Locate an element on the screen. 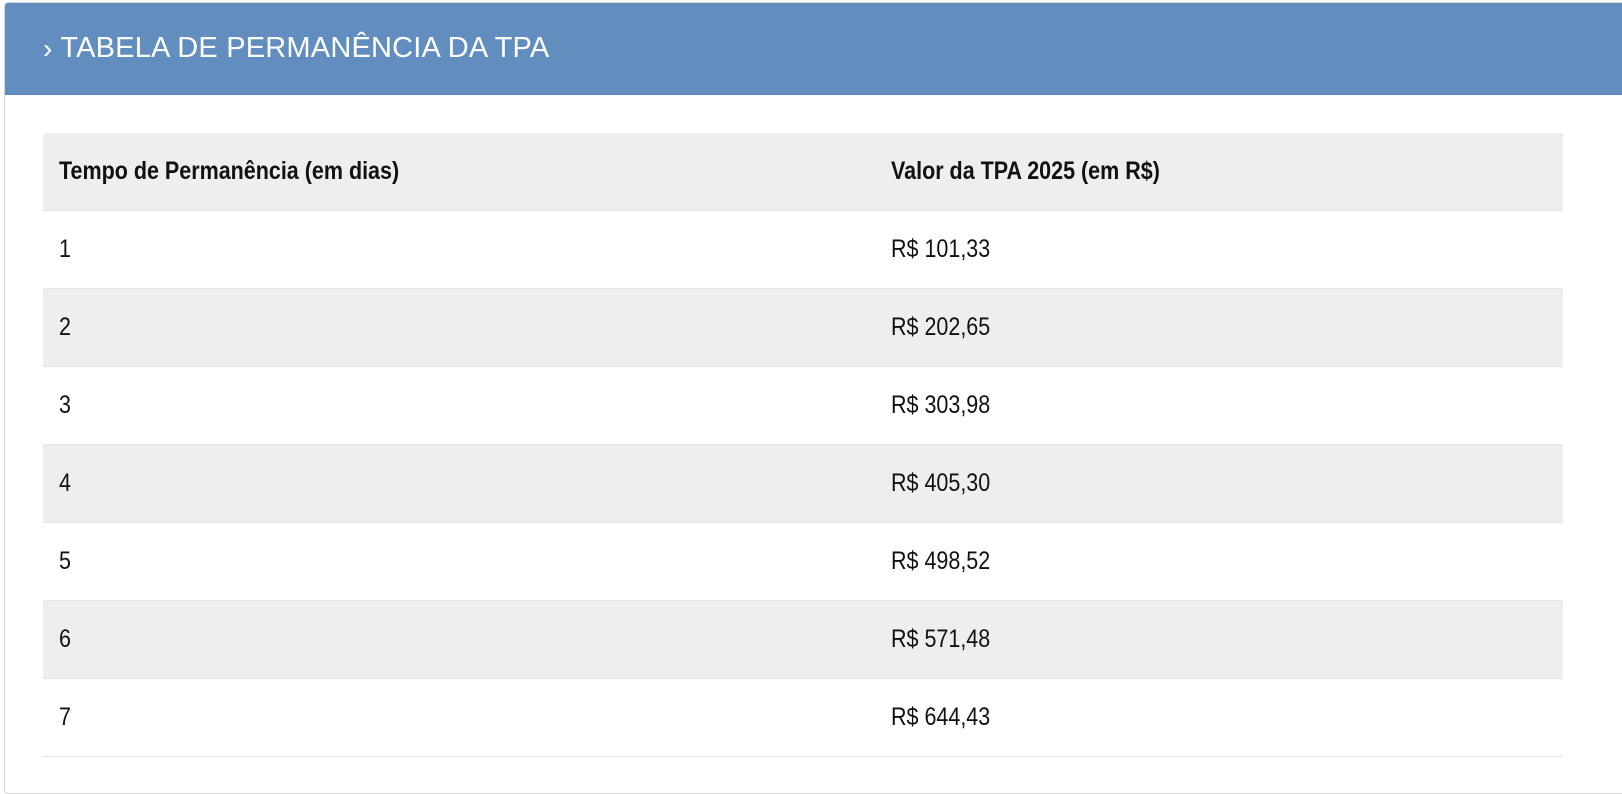 The image size is (1622, 794). value-cell: R$ 202,65 is located at coordinates (1219, 327).